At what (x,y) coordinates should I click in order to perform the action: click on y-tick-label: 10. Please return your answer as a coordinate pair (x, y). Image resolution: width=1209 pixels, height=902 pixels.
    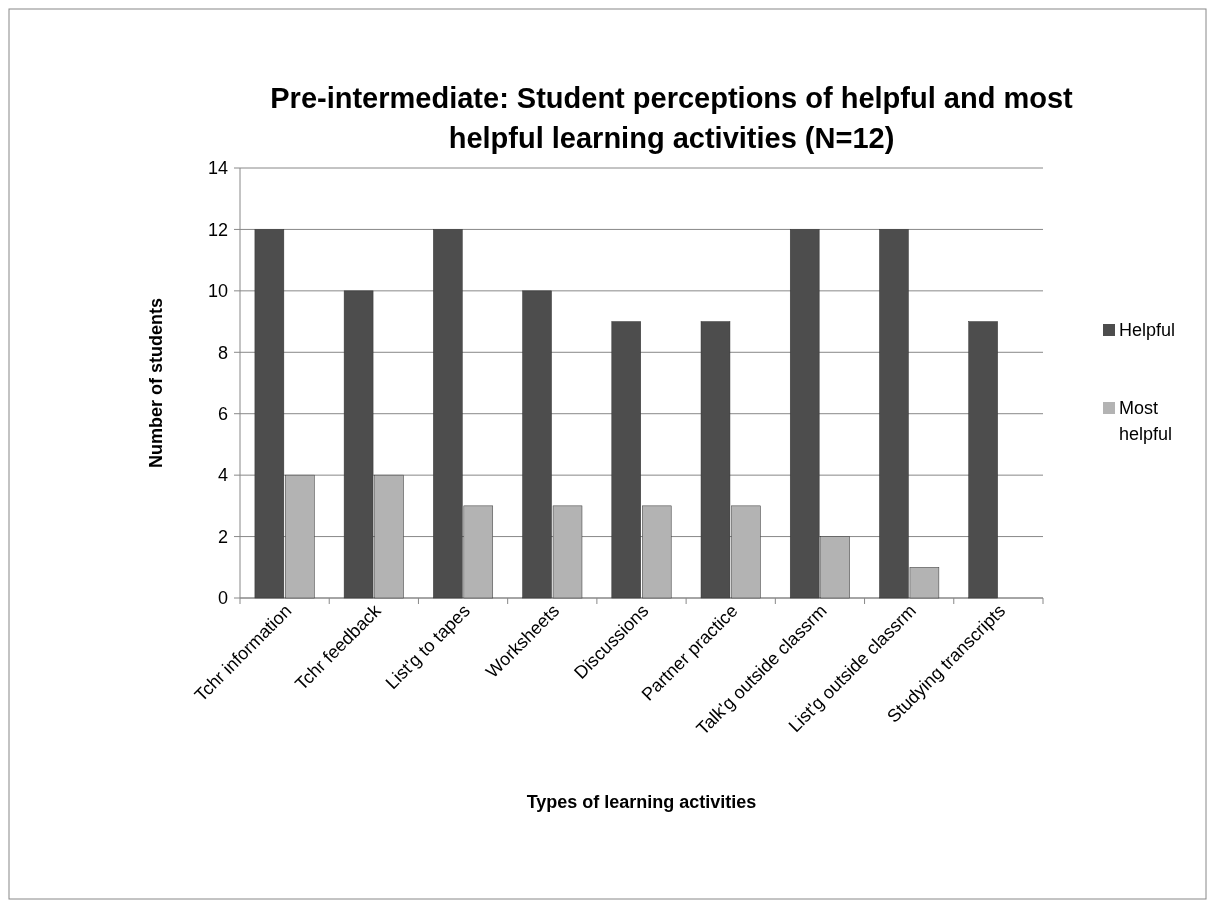
    Looking at the image, I should click on (217, 291).